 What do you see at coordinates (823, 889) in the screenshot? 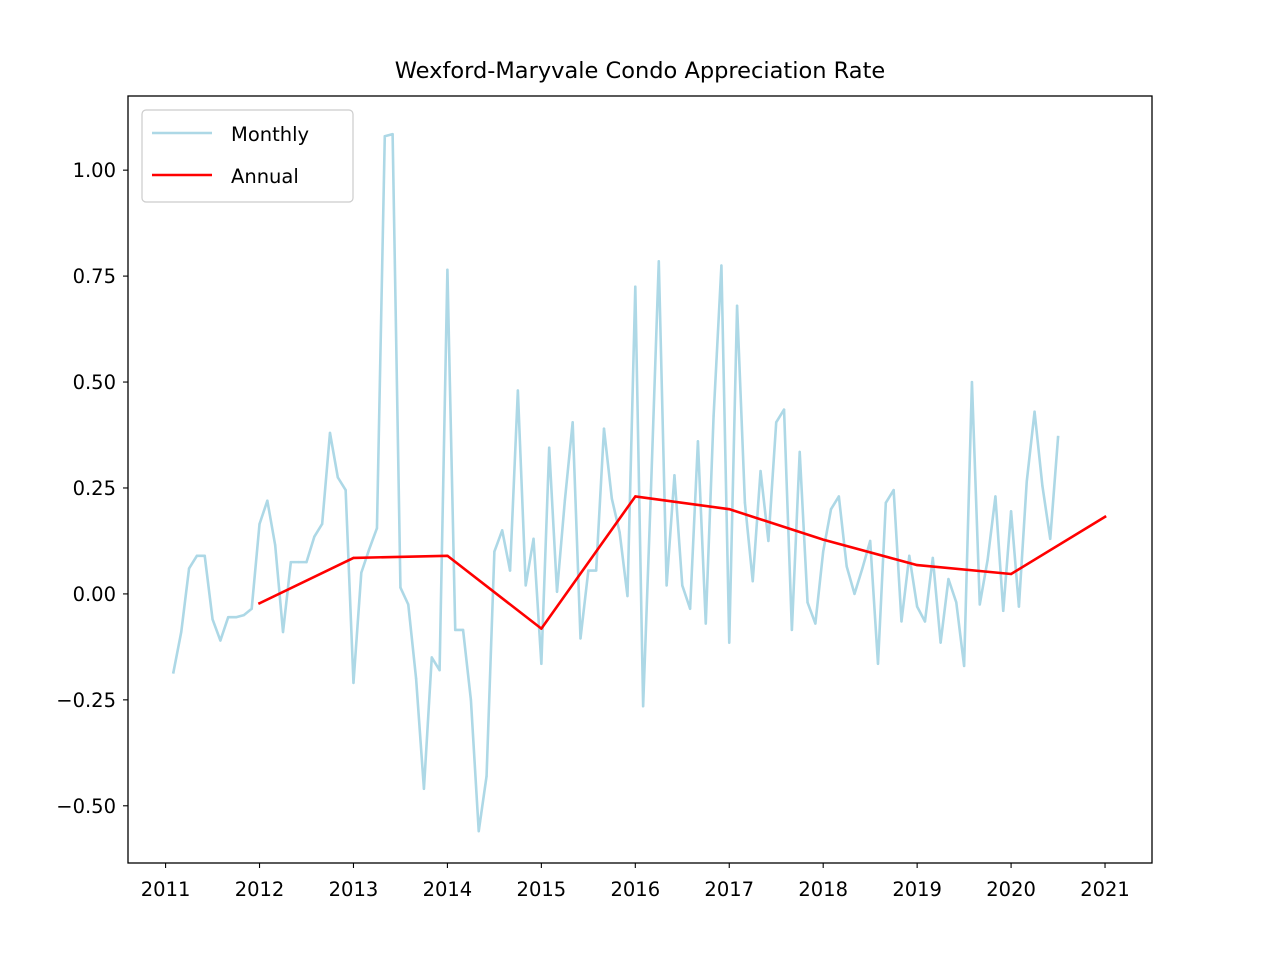
I see `x-tick-label: 2018` at bounding box center [823, 889].